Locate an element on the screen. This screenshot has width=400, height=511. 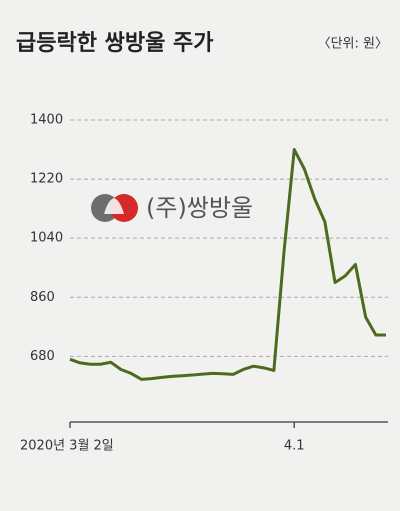
logo-text: (주)쌍방울 is located at coordinates (199, 208).